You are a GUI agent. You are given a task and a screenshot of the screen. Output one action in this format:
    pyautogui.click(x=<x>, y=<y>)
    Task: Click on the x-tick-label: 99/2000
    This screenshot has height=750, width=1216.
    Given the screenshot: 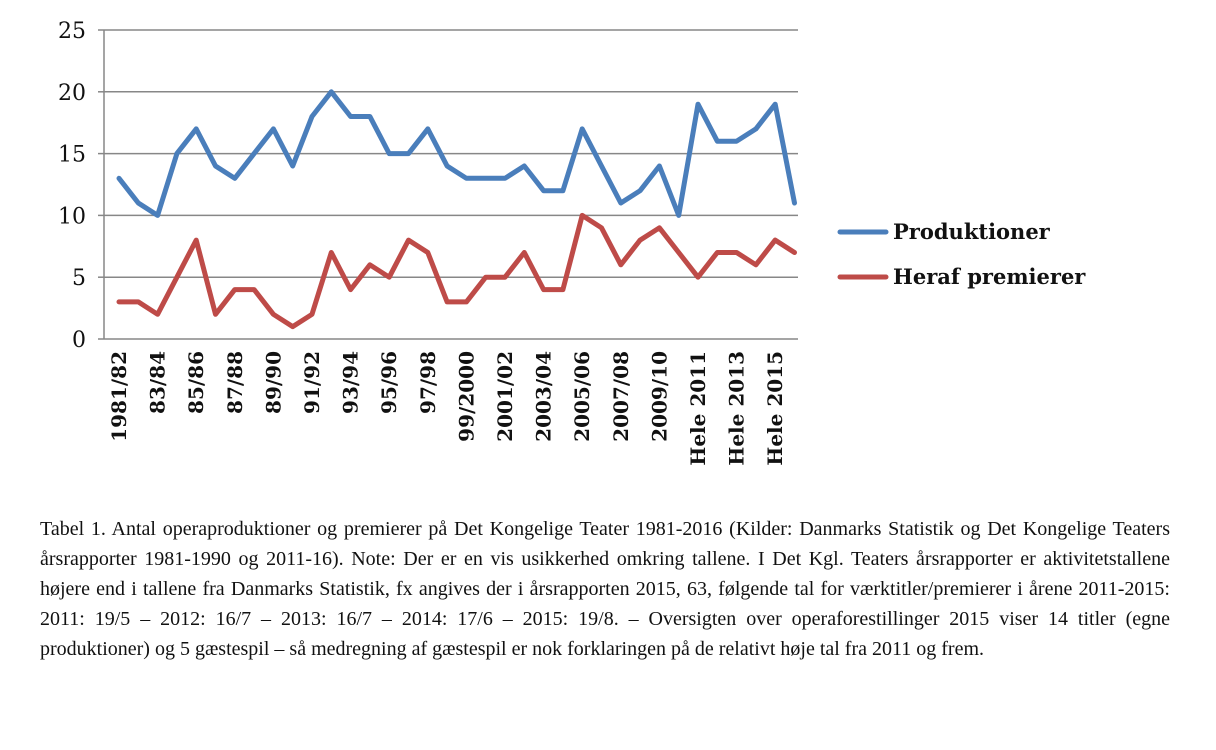 What is the action you would take?
    pyautogui.click(x=466, y=396)
    